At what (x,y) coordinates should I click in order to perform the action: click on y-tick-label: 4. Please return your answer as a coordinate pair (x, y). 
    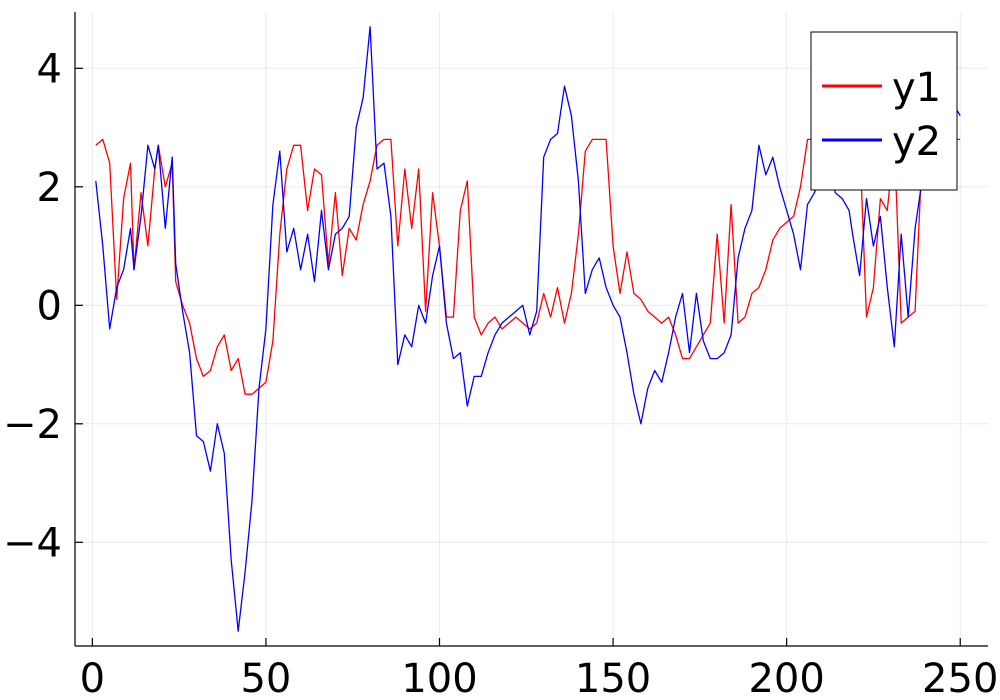
    Looking at the image, I should click on (49, 69).